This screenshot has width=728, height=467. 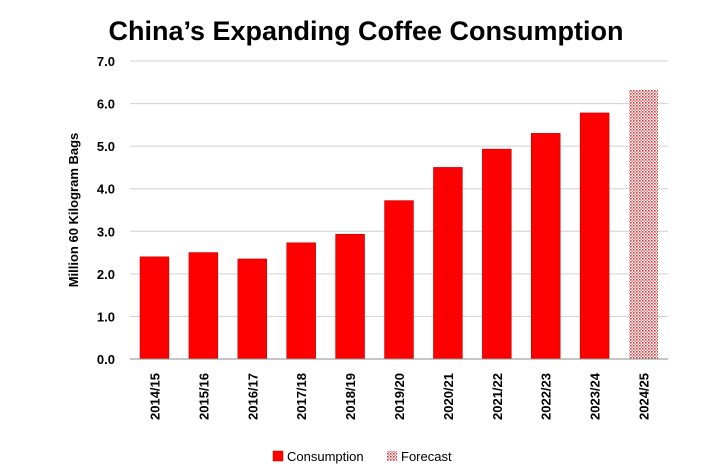 I want to click on y-tick-label: 3.0, so click(x=106, y=231).